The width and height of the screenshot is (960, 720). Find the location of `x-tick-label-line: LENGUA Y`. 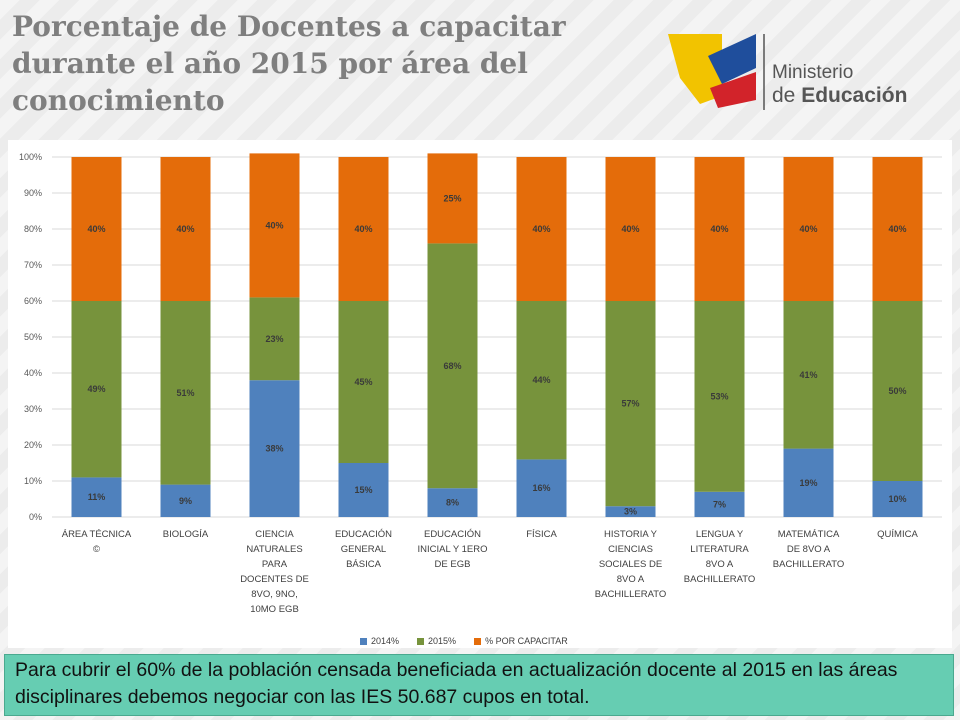

x-tick-label-line: LENGUA Y is located at coordinates (720, 534).